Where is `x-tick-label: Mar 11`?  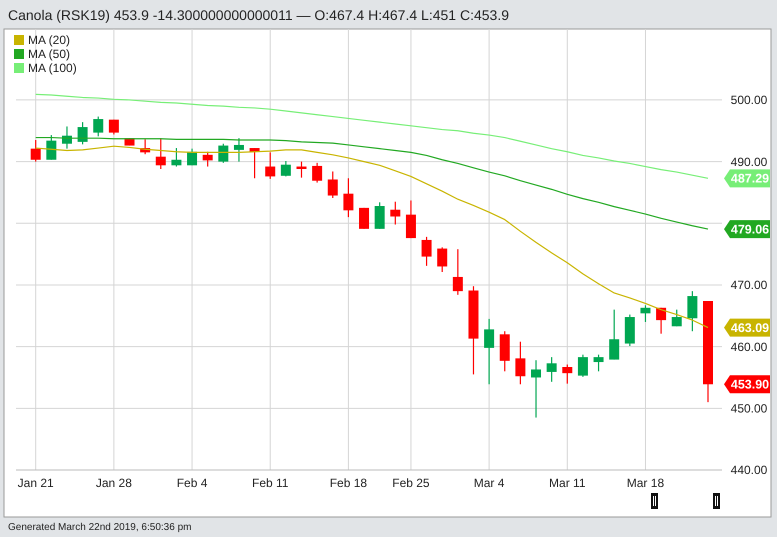 x-tick-label: Mar 11 is located at coordinates (567, 483).